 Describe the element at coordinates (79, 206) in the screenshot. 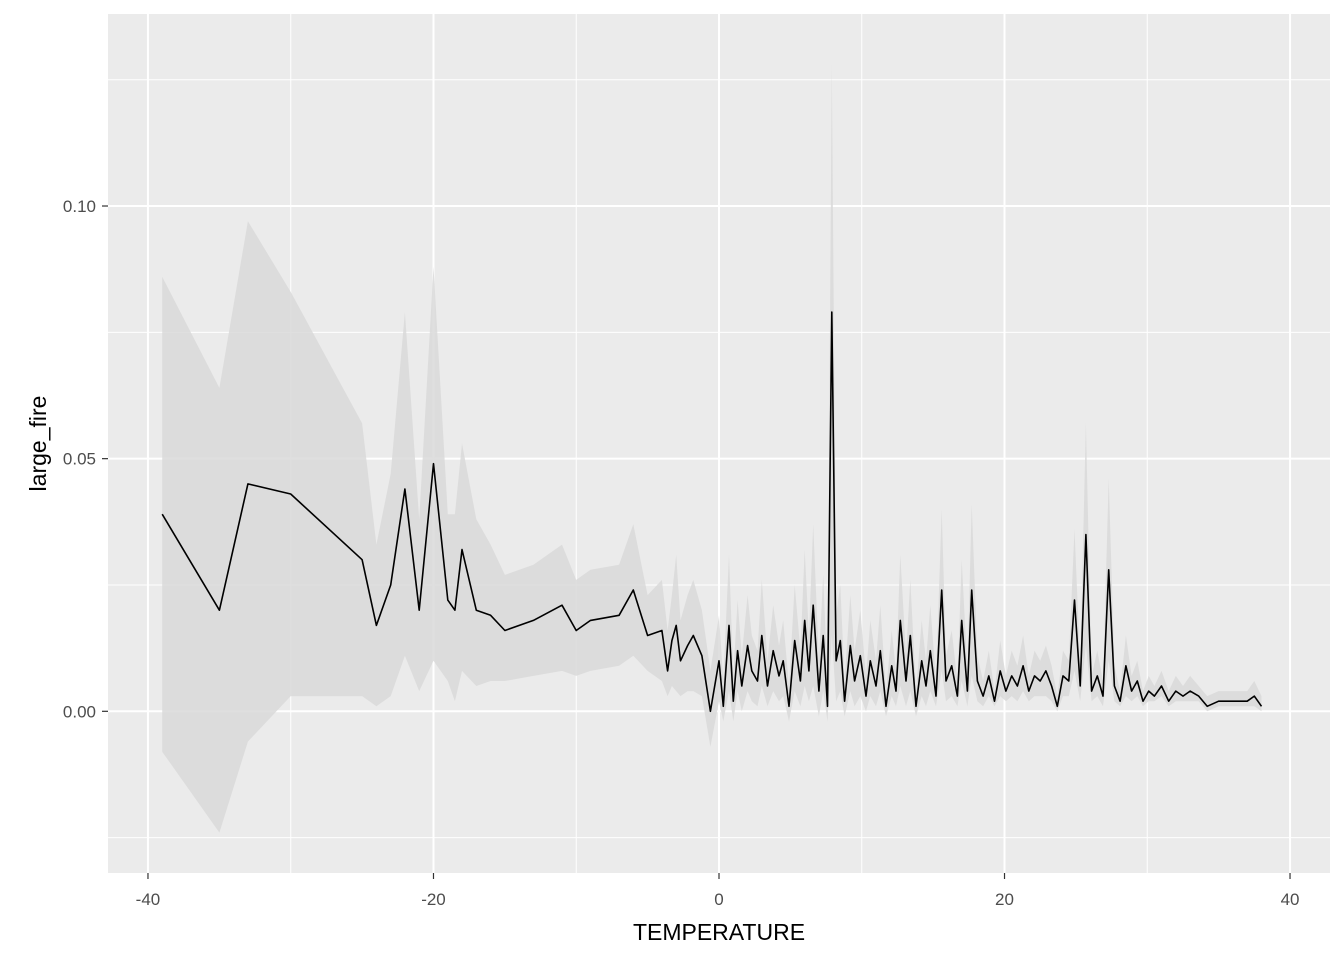

I see `y-tick-label: 0.10` at that location.